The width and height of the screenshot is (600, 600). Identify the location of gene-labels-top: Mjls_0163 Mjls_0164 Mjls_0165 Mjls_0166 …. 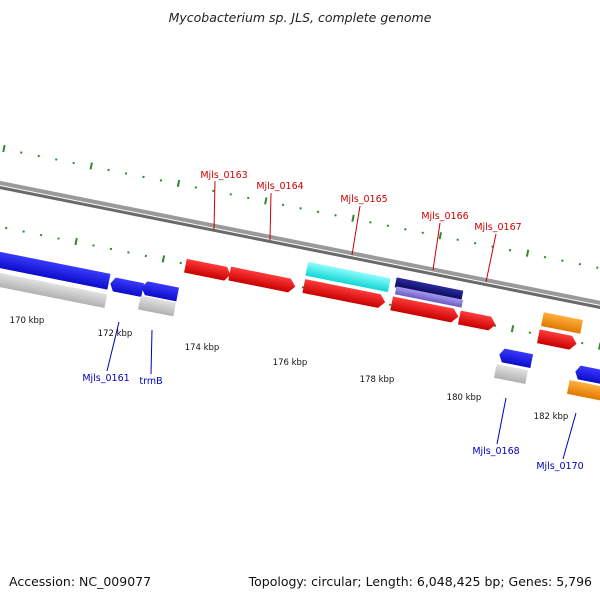
(360, 201).